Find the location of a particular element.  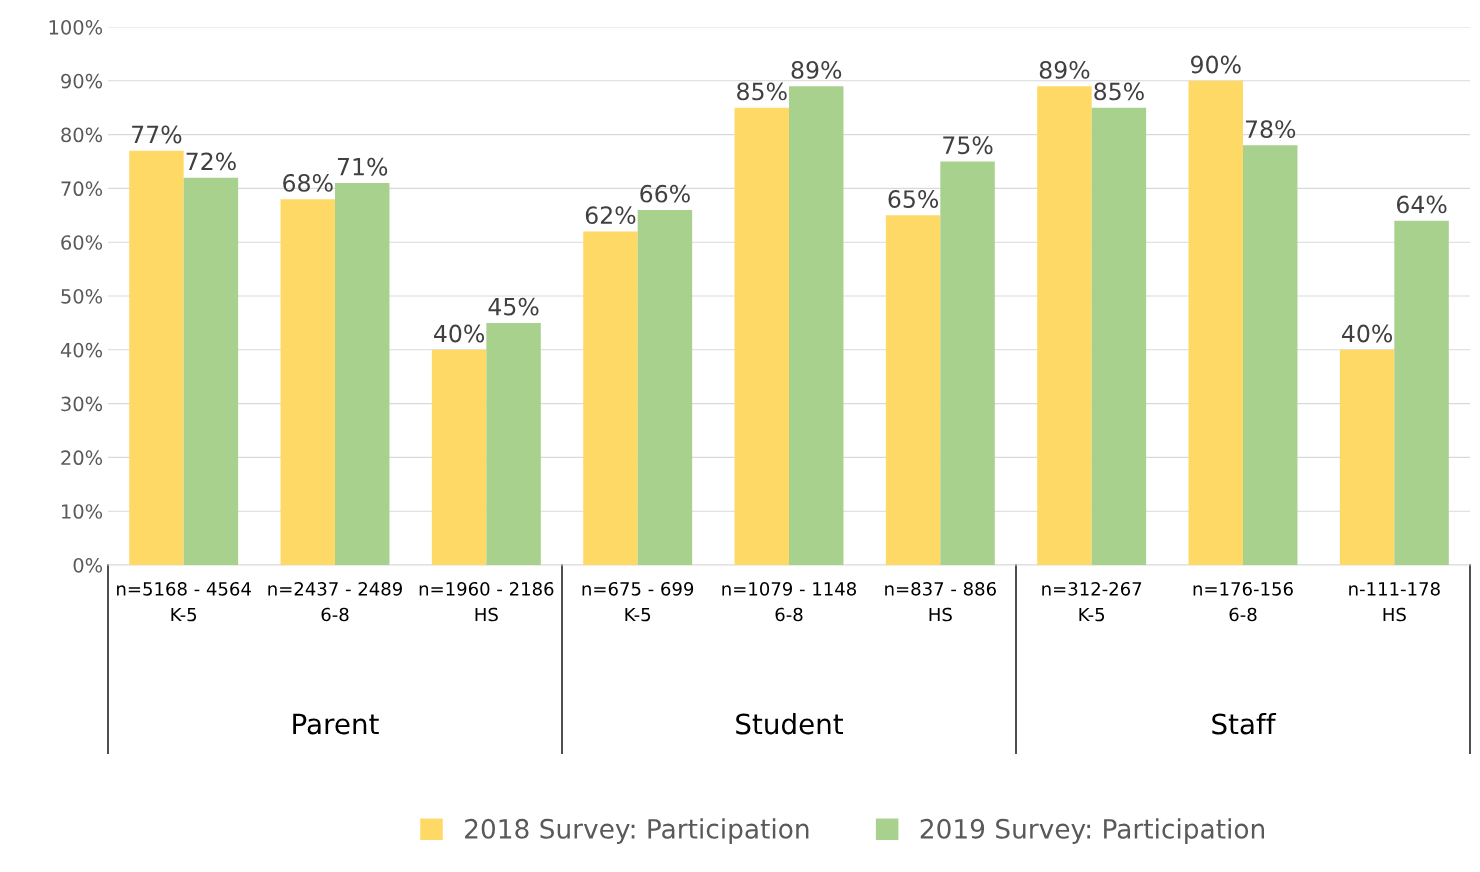

data-label: 71% is located at coordinates (362, 166).